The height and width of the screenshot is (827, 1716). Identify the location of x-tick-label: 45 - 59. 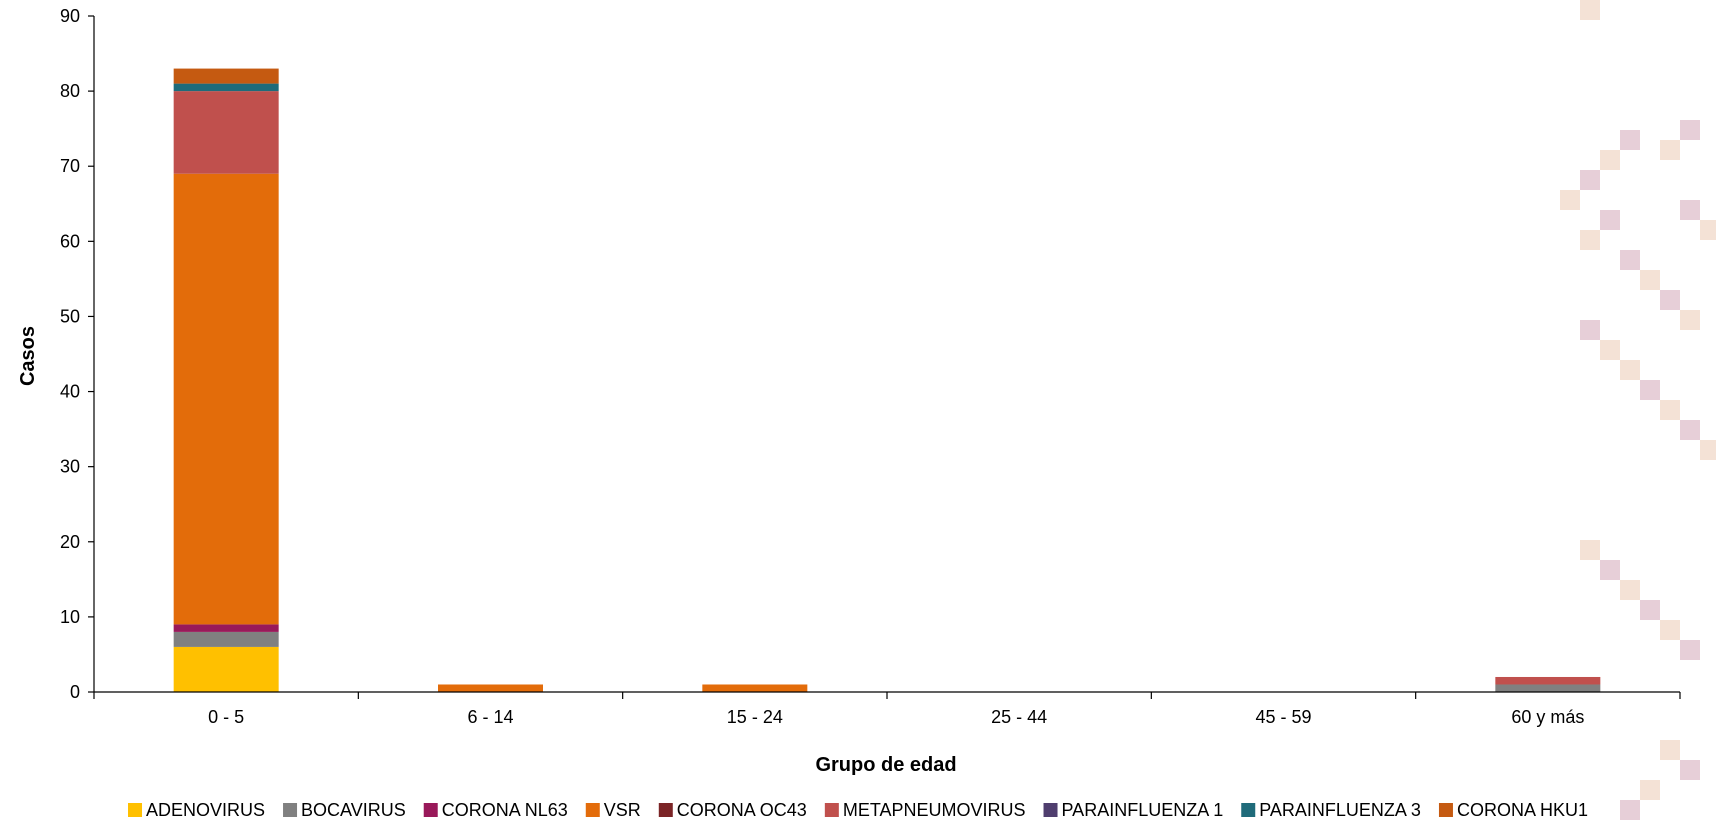
(1283, 717).